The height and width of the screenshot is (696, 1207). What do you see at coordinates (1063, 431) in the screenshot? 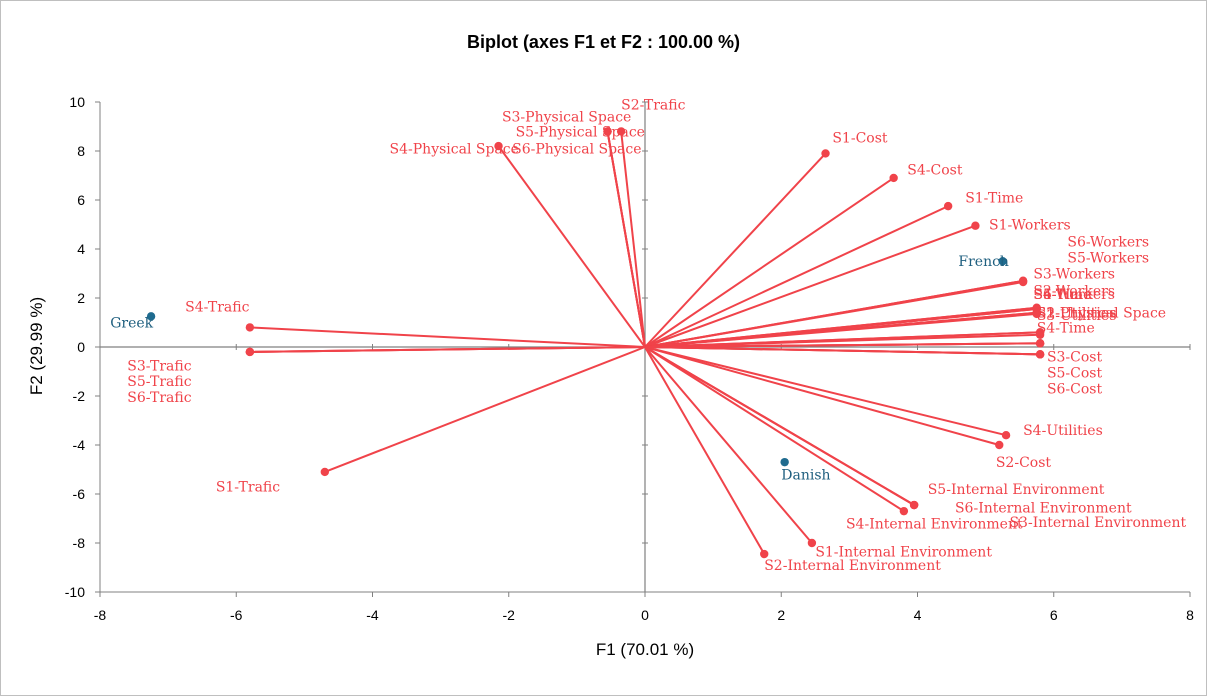
I see `variable-label: S4-Utilities` at bounding box center [1063, 431].